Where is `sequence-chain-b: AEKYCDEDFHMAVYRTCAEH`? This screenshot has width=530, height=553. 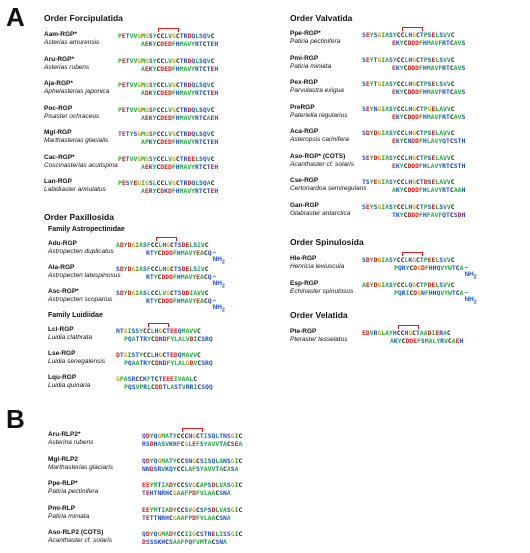 sequence-chain-b: AEKYCDEDFHMAVYRTCAEH is located at coordinates (180, 117).